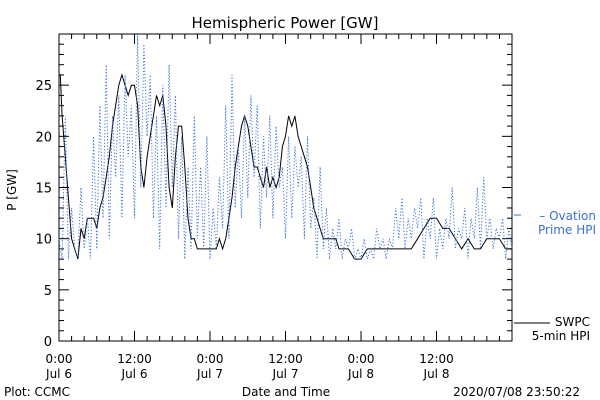 This screenshot has height=400, width=600. Describe the element at coordinates (48, 291) in the screenshot. I see `y-tick-label: 5` at that location.